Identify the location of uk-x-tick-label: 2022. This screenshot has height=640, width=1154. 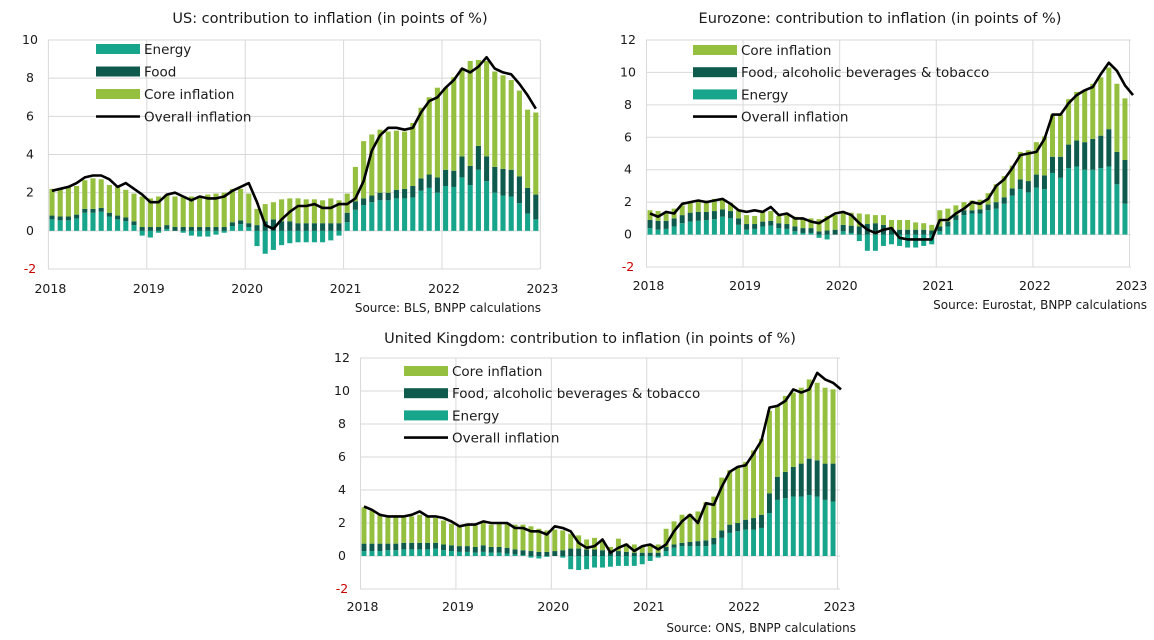
(744, 606).